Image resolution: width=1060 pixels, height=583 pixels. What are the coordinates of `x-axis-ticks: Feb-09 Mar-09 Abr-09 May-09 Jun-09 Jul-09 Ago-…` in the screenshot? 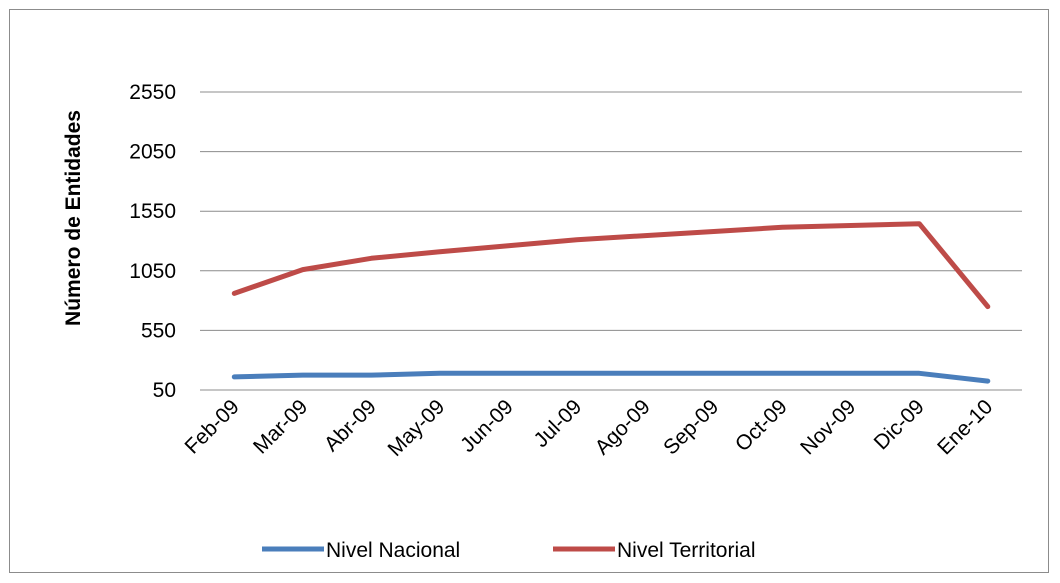 It's located at (588, 428).